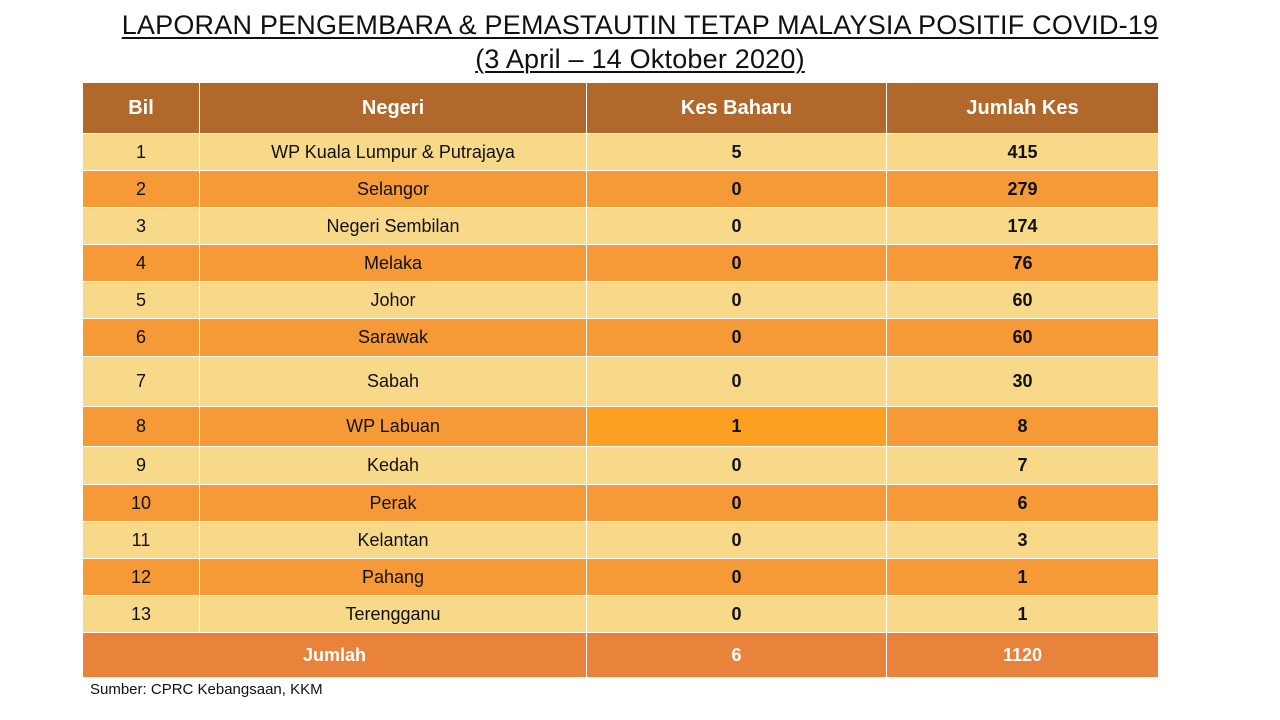 Image resolution: width=1280 pixels, height=720 pixels. What do you see at coordinates (141, 189) in the screenshot?
I see `cell-bil: 2` at bounding box center [141, 189].